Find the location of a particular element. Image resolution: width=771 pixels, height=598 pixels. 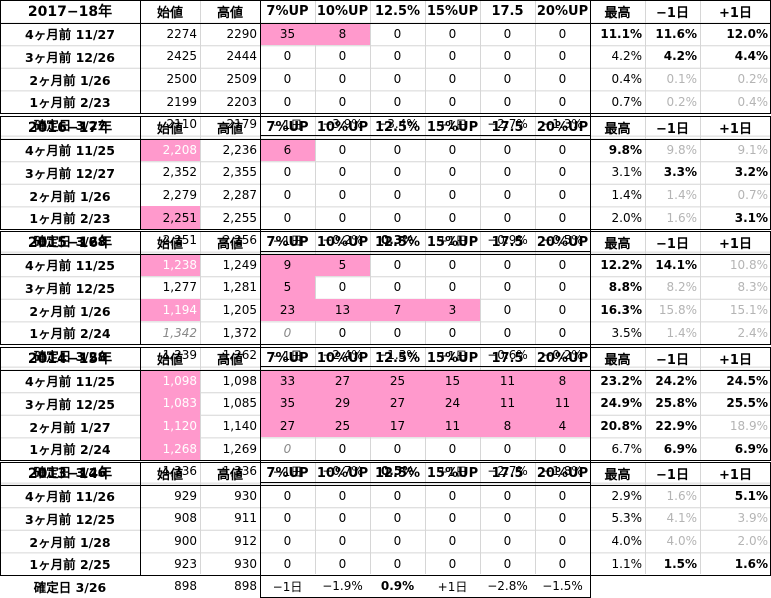

data-cell: 8 is located at coordinates (507, 426).